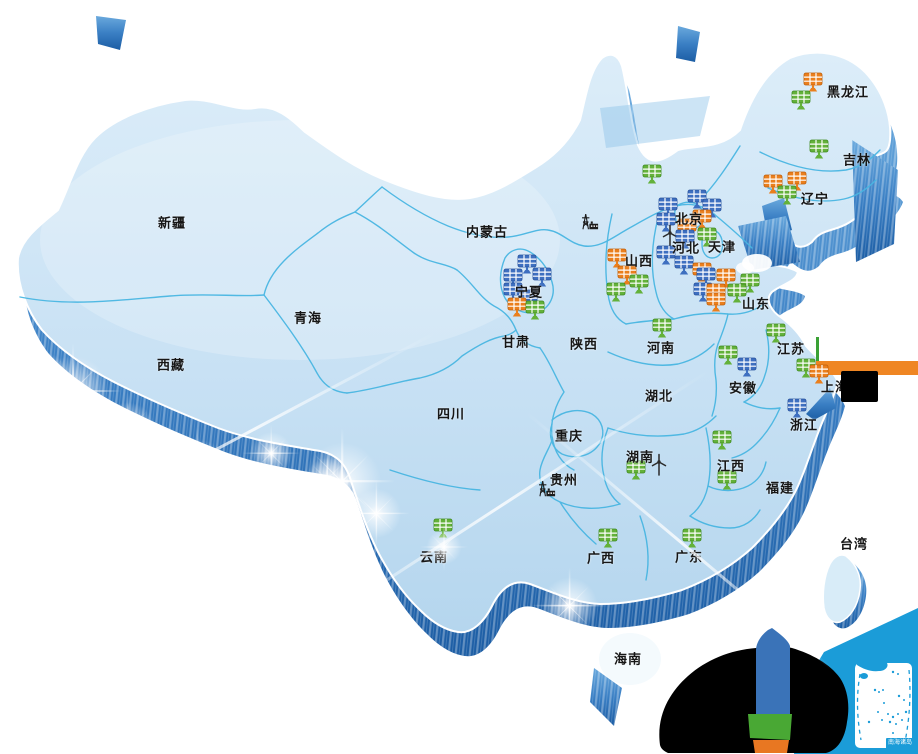 This screenshot has width=918, height=754. Describe the element at coordinates (756, 304) in the screenshot. I see `province-label: 山东` at that location.